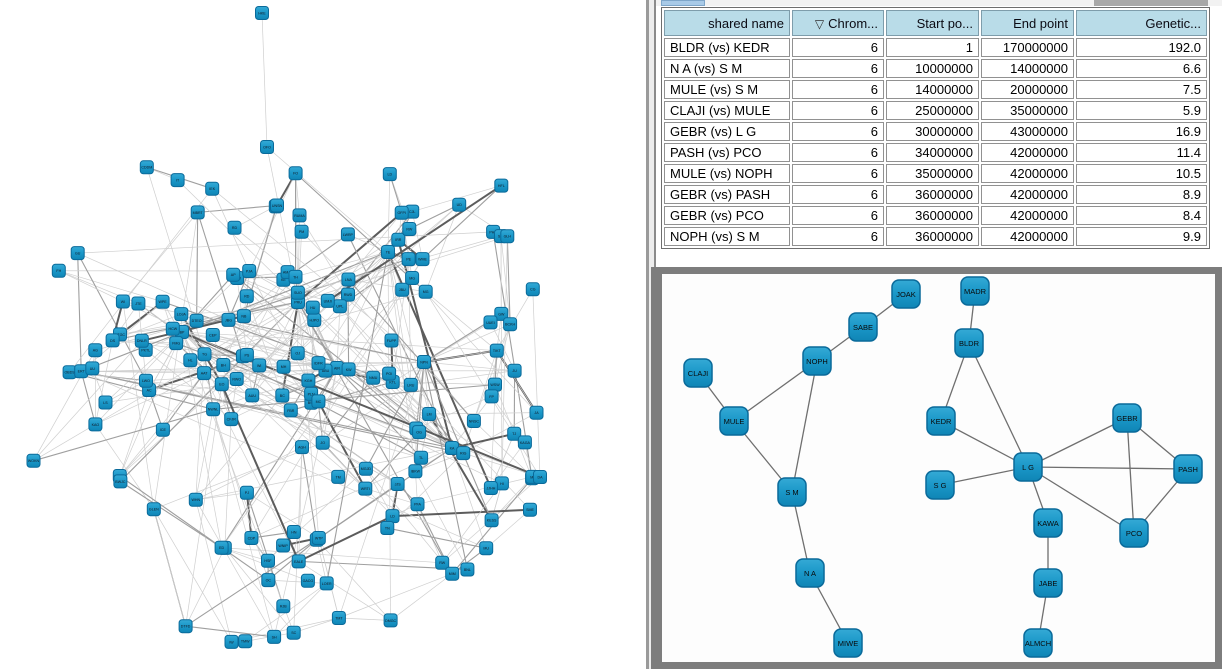 This screenshot has height=669, width=1222. What do you see at coordinates (932, 110) in the screenshot?
I see `table-cell-start_point: 25000000` at bounding box center [932, 110].